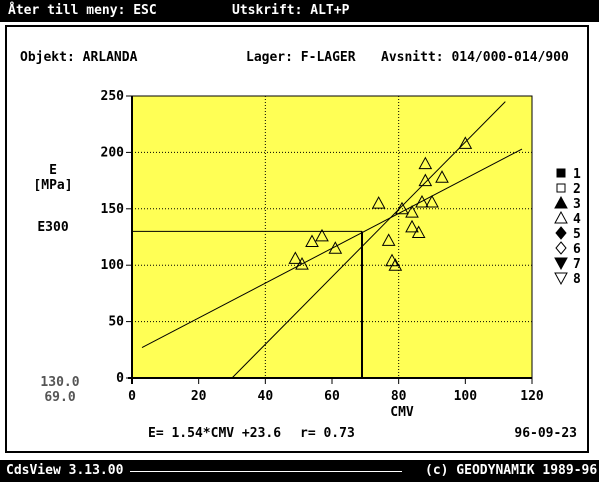 This screenshot has height=482, width=599. I want to click on section-label: Avsnitt: 014/000-014/900, so click(475, 57).